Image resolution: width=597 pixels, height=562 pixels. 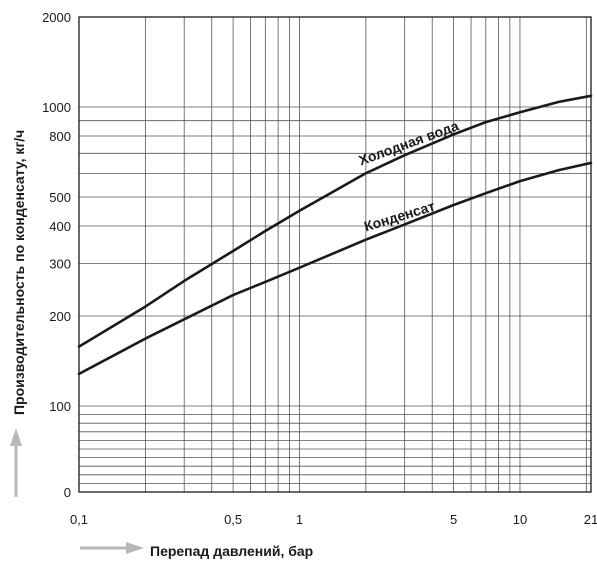 I want to click on x-axis-arrow, so click(x=112, y=548).